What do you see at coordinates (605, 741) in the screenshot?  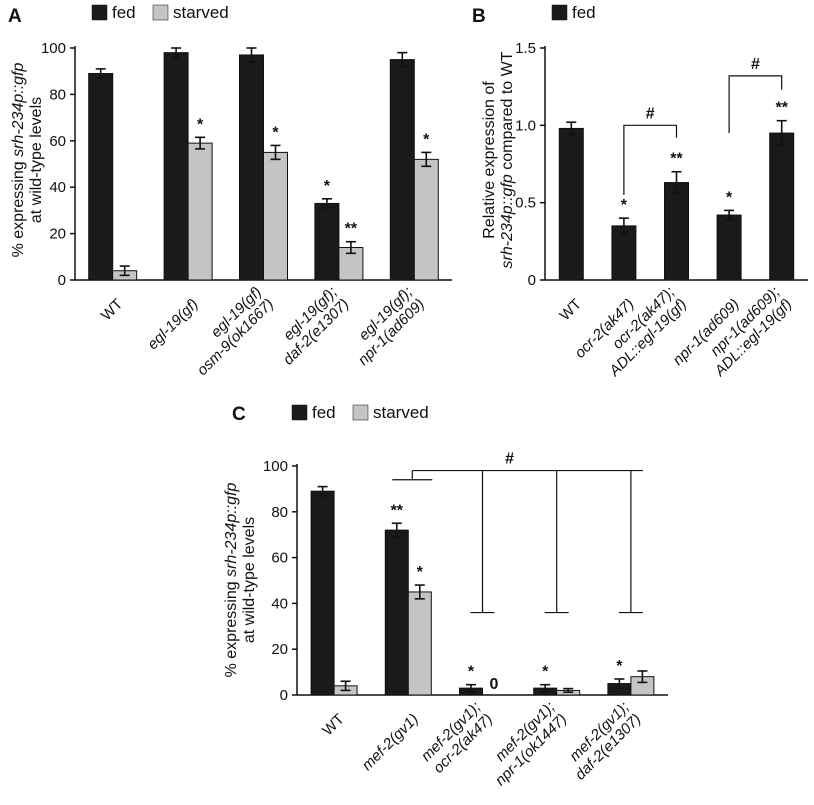 I see `panel-c-category-label-4: mef-2(gv1);daf-2(e1307)` at bounding box center [605, 741].